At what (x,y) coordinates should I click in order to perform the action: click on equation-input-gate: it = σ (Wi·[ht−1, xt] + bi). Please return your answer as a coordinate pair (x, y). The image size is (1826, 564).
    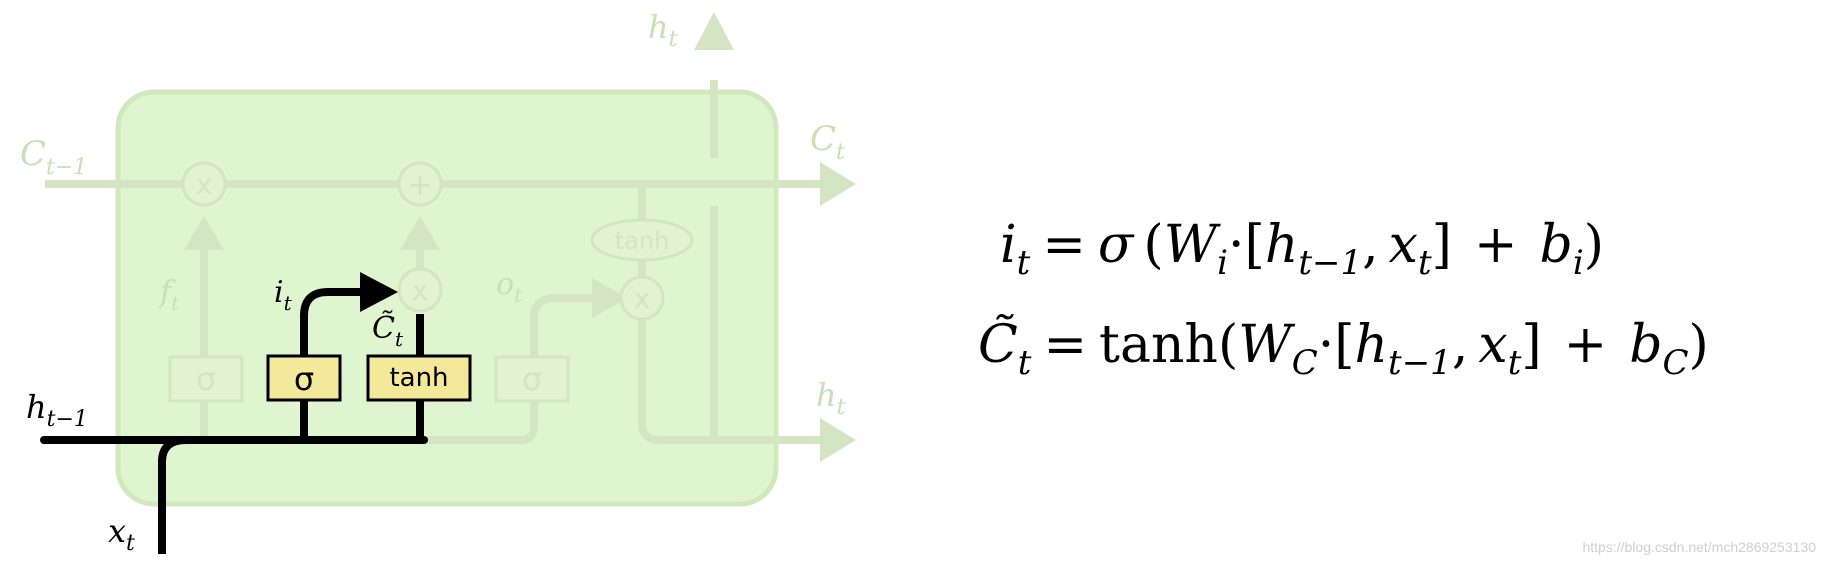
    Looking at the image, I should click on (1302, 249).